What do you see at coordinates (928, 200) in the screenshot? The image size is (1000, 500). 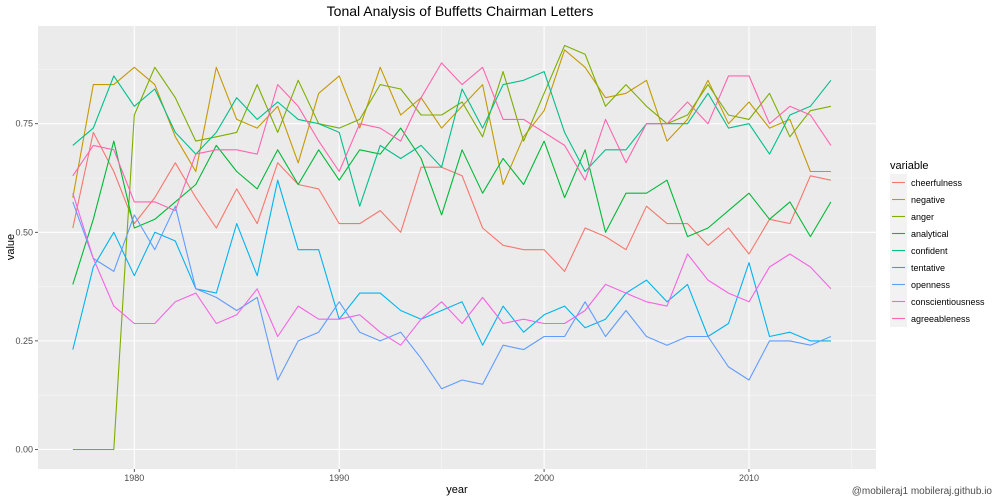 I see `legend-label-negative: negative` at bounding box center [928, 200].